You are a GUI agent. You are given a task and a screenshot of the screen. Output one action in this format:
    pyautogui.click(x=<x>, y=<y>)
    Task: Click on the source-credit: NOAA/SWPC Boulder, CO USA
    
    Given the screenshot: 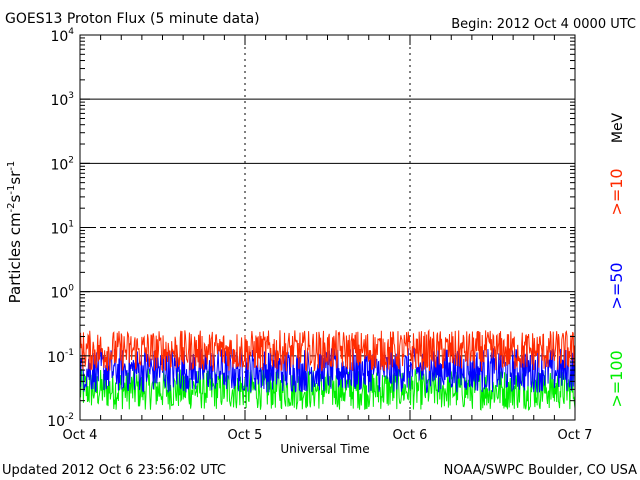 What is the action you would take?
    pyautogui.click(x=540, y=470)
    